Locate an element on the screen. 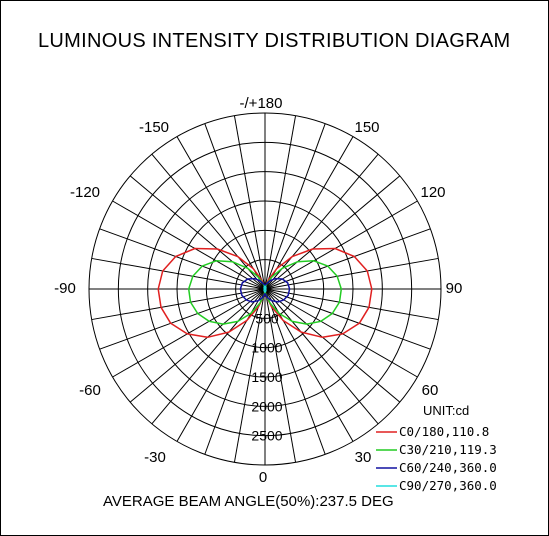 This screenshot has width=549, height=536. radial-label-1500: 1500 is located at coordinates (266, 377).